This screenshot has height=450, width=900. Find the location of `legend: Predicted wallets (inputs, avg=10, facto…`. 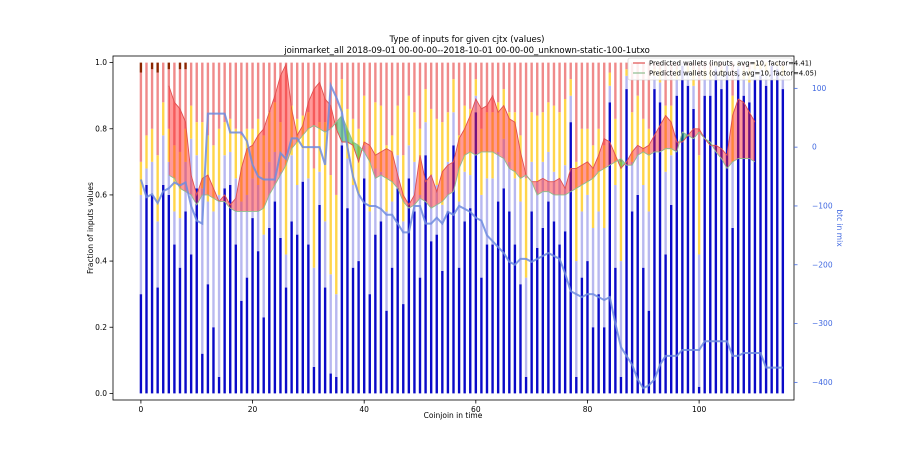

legend: Predicted wallets (inputs, avg=10, facto… is located at coordinates (722, 69).